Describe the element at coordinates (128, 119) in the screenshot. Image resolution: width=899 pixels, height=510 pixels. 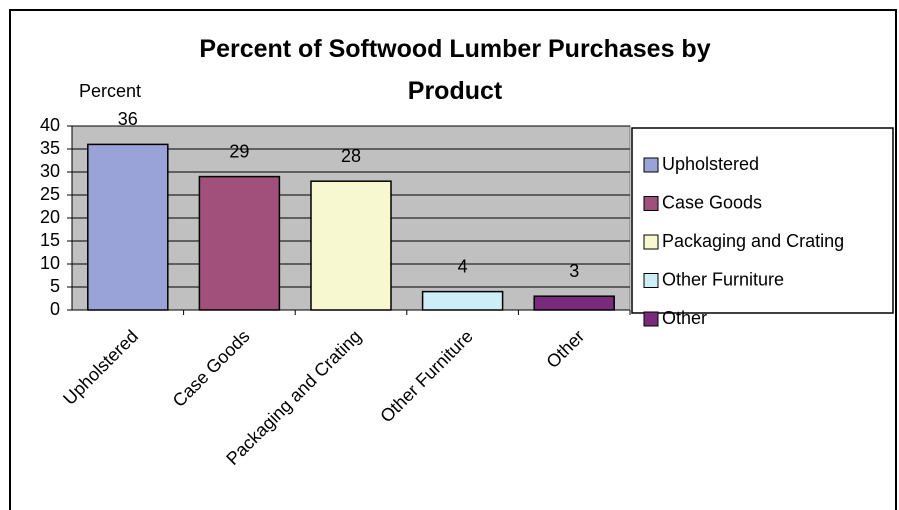
I see `data-label: 36` at that location.